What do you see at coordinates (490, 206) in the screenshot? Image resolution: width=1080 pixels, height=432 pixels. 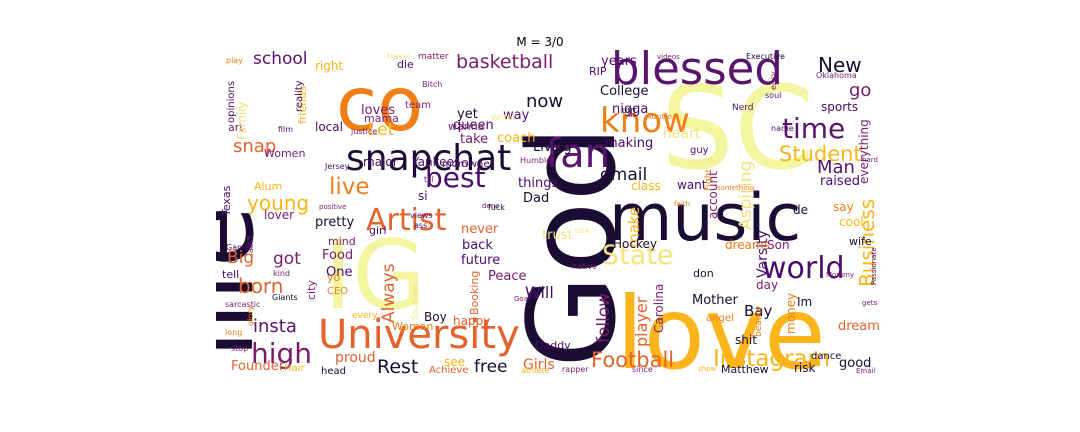 I see `cloud-word: done` at bounding box center [490, 206].